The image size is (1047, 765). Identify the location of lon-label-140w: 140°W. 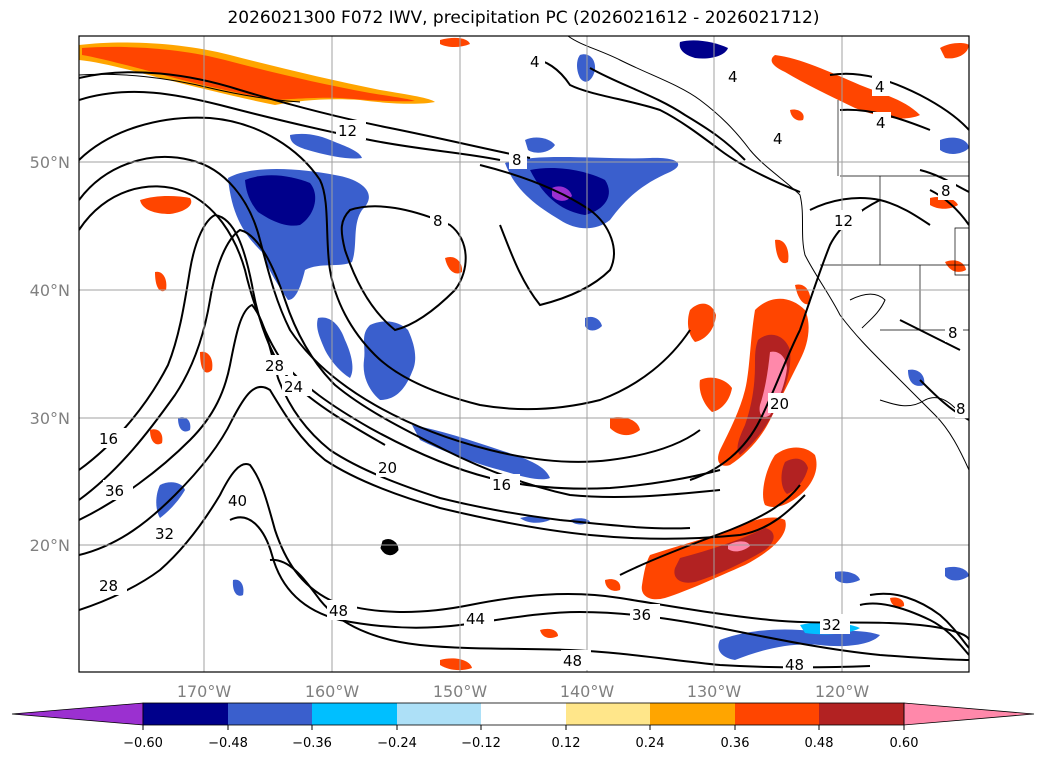
(587, 691).